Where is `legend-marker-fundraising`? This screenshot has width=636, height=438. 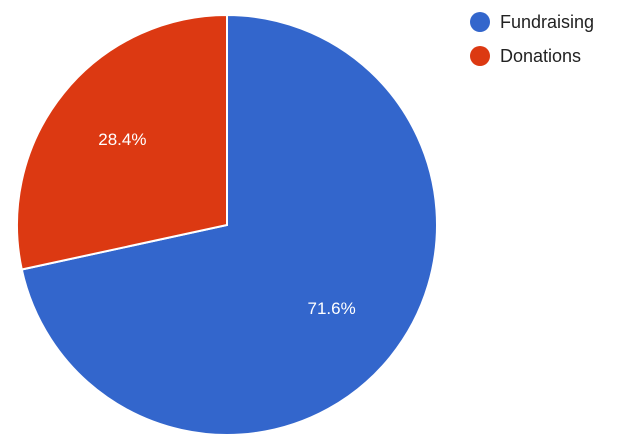 legend-marker-fundraising is located at coordinates (480, 22).